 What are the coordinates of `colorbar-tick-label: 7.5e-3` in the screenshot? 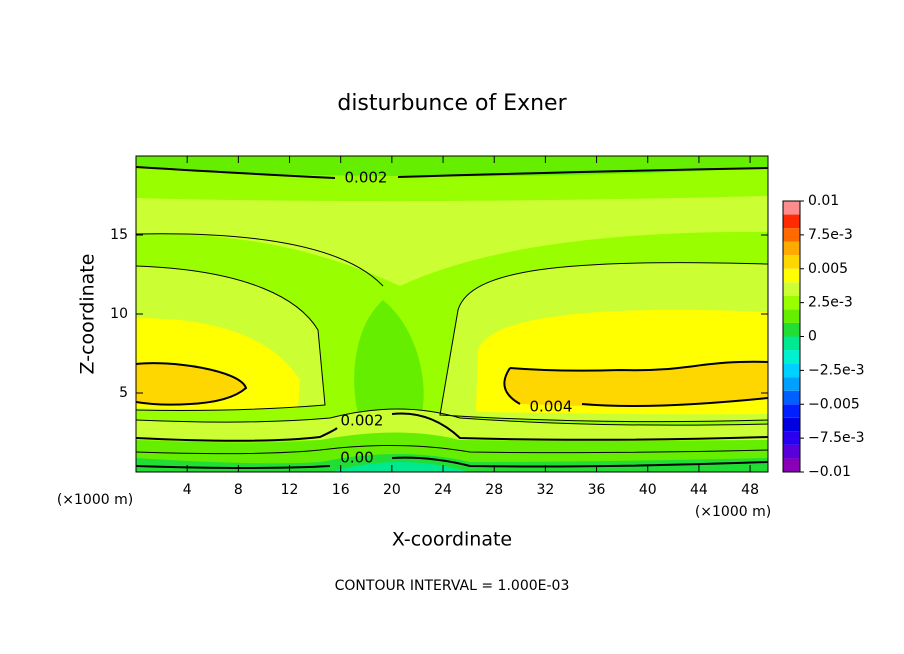 It's located at (830, 235).